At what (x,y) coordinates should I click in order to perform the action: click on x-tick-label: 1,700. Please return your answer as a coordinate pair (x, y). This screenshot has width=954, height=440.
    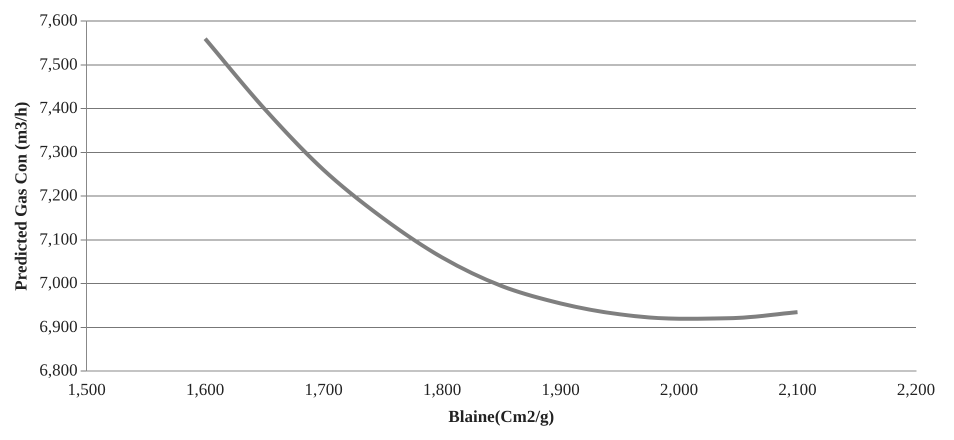
    Looking at the image, I should click on (323, 389).